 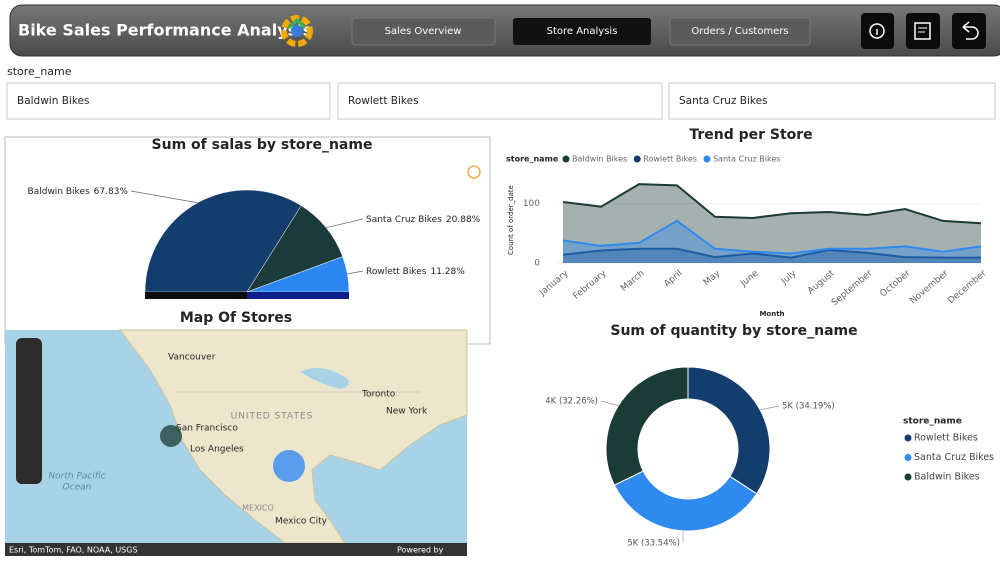 What do you see at coordinates (511, 220) in the screenshot?
I see `y-axis-label: Count of order_date` at bounding box center [511, 220].